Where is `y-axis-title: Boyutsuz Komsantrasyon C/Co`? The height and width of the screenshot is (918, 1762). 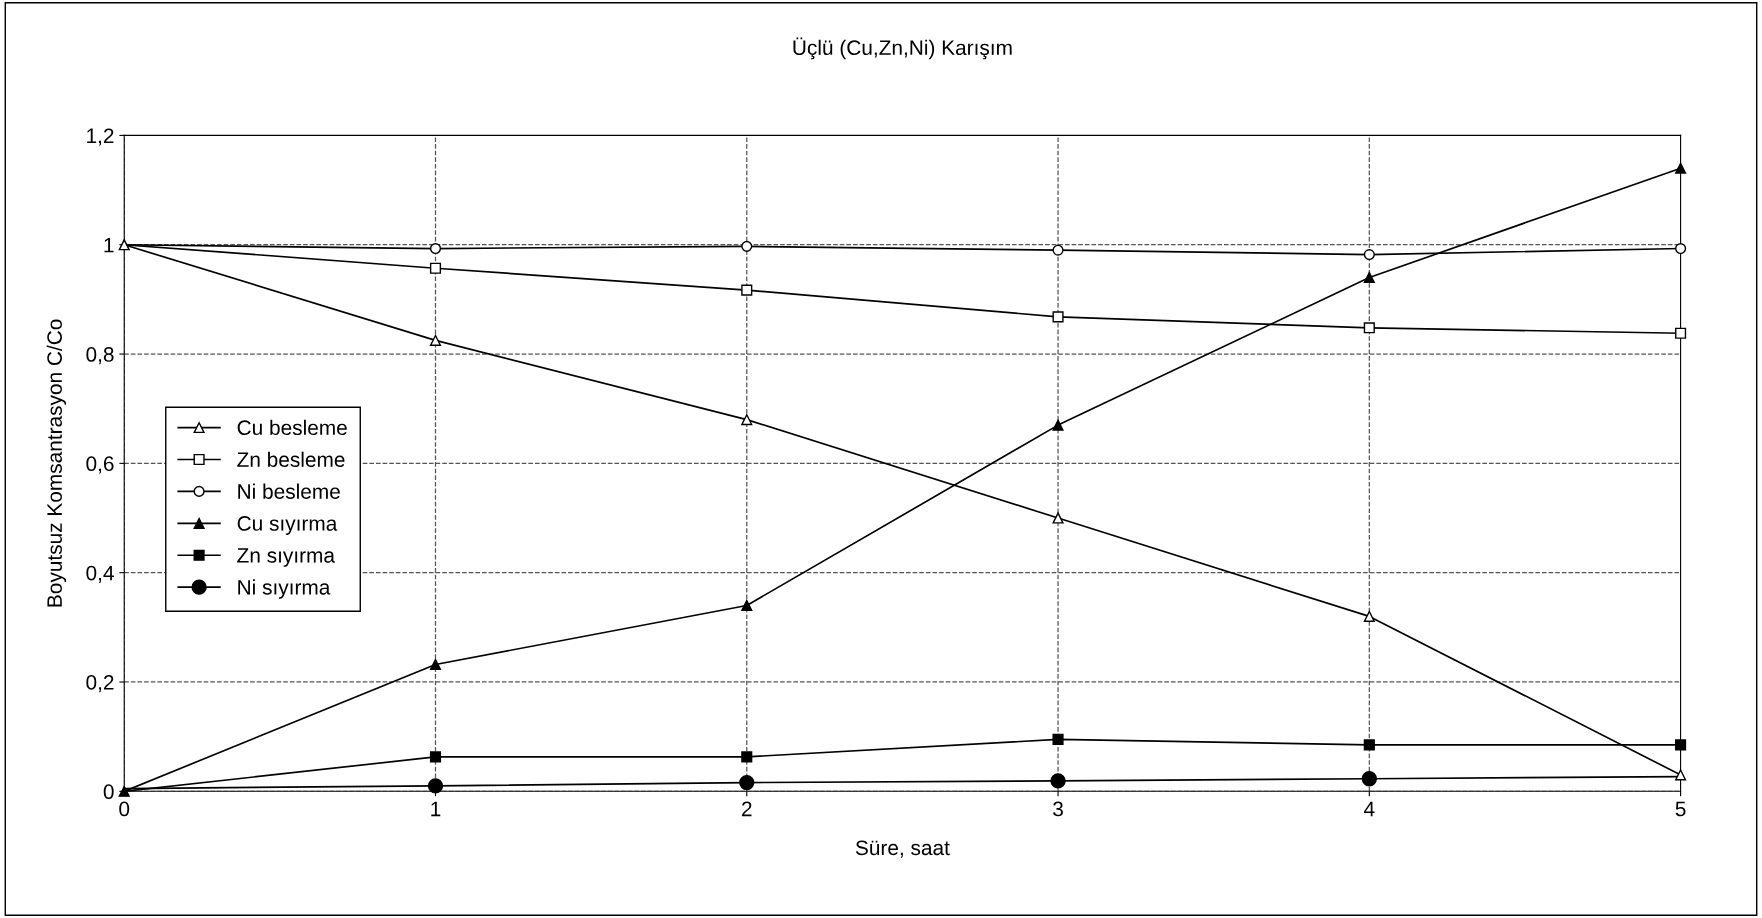 y-axis-title: Boyutsuz Komsantrasyon C/Co is located at coordinates (56, 463).